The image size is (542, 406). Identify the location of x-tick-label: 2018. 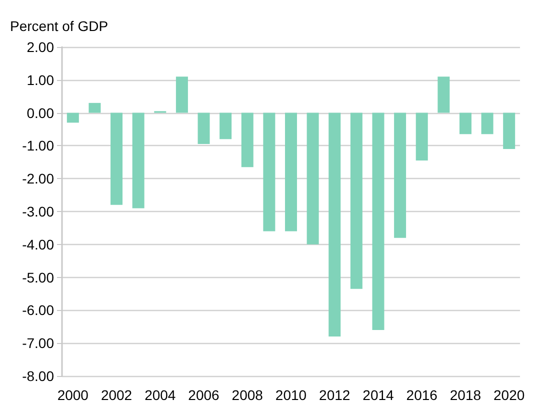
(466, 395).